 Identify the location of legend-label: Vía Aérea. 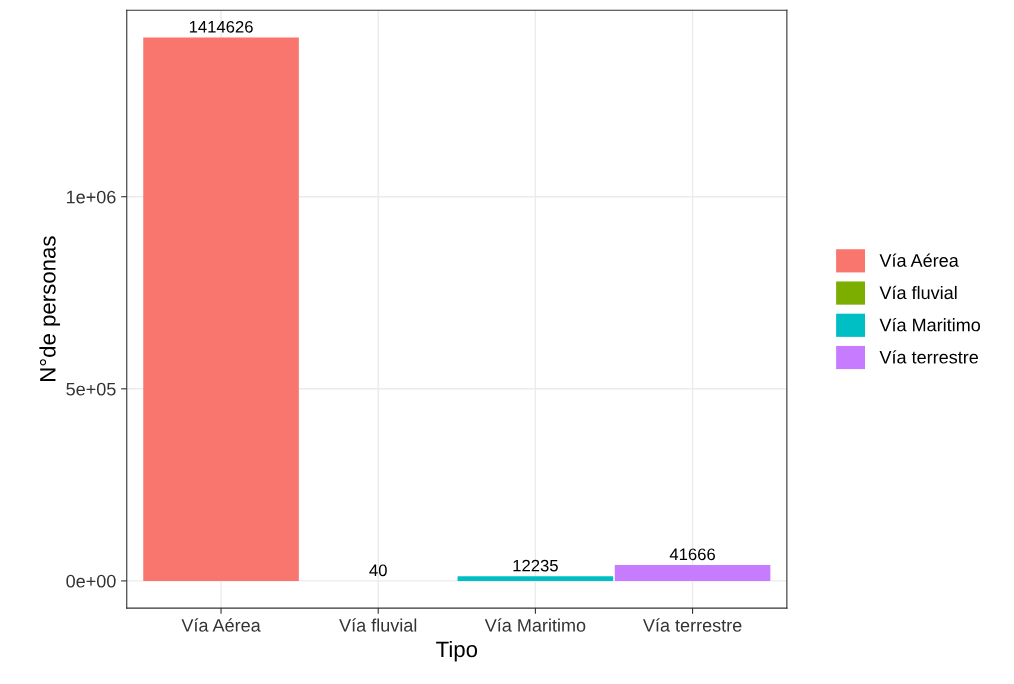
(919, 260).